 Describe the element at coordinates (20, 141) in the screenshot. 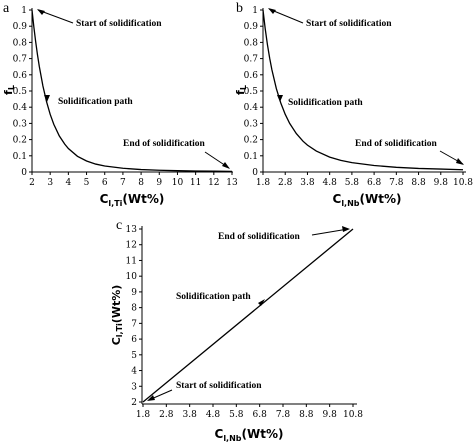

I see `panel-a-ytick-label: 0.2` at that location.